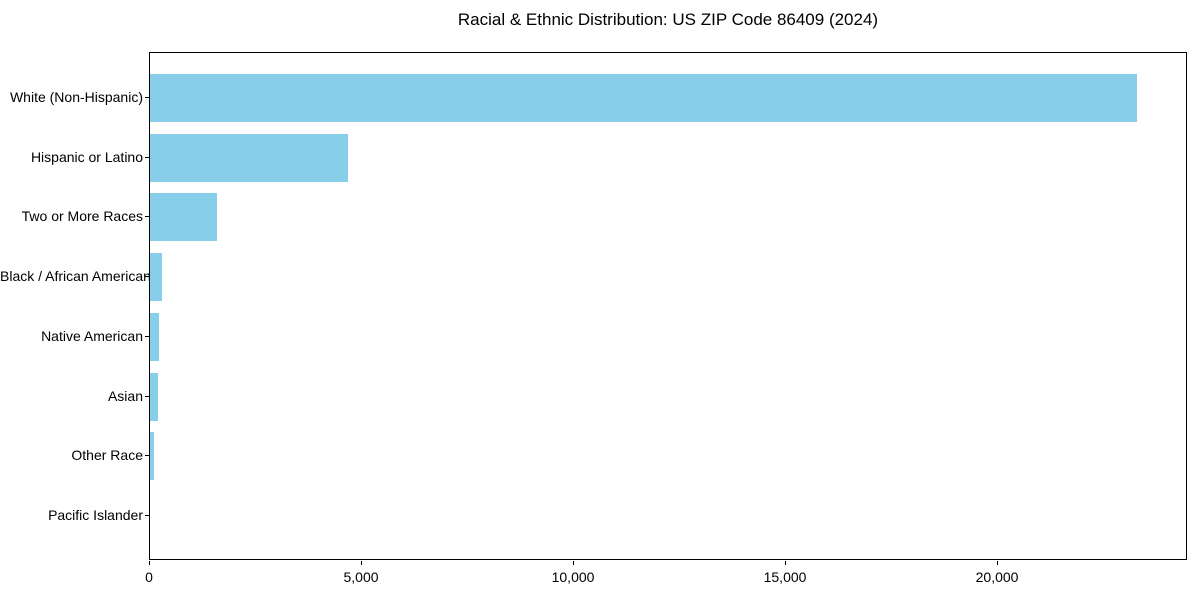 The height and width of the screenshot is (600, 1200). What do you see at coordinates (361, 577) in the screenshot?
I see `x-tick-label: 5,000` at bounding box center [361, 577].